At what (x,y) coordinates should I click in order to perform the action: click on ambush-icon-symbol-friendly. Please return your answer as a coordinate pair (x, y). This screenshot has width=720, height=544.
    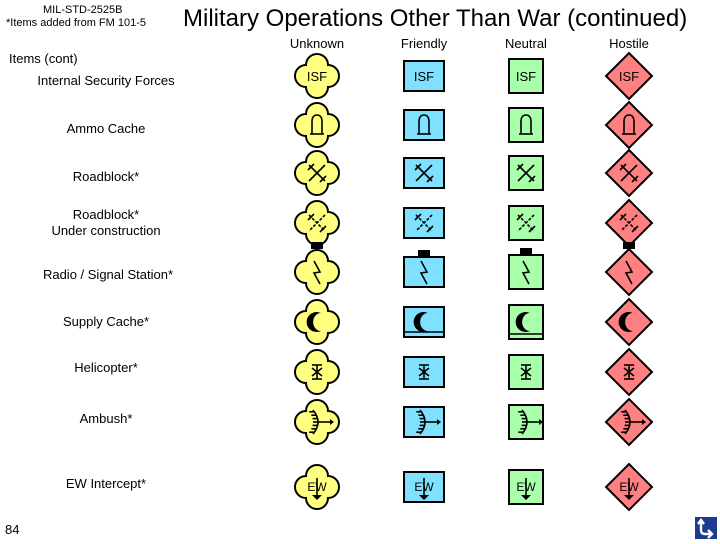
    Looking at the image, I should click on (424, 422).